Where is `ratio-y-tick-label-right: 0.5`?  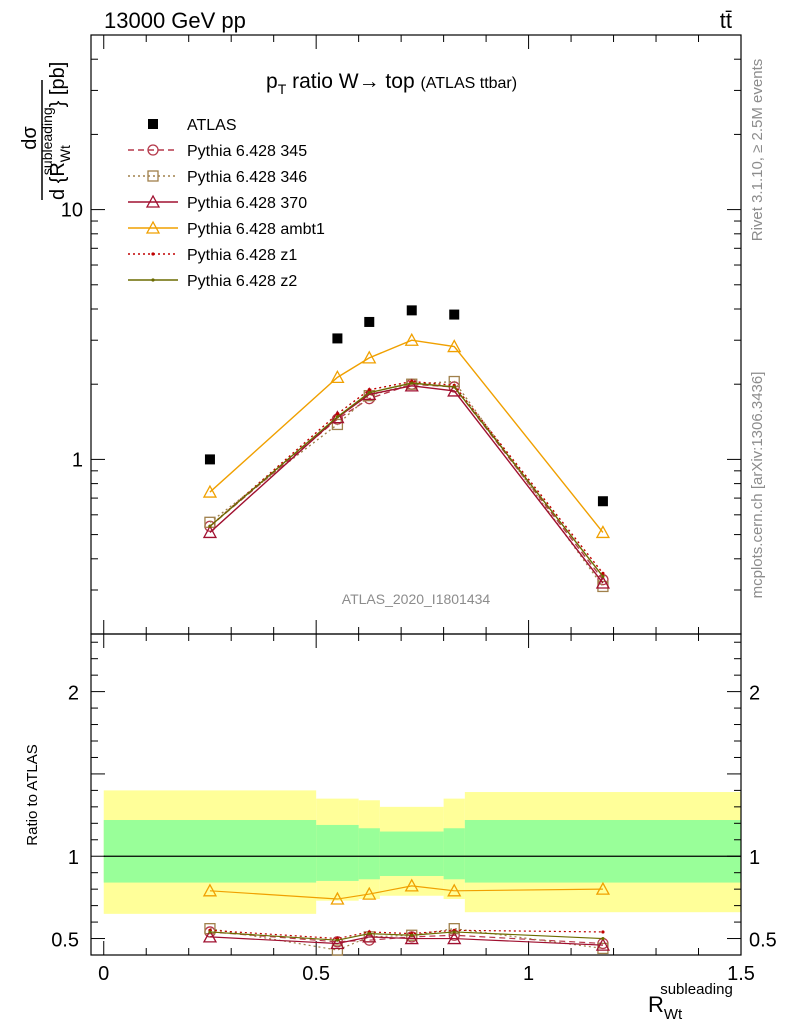 ratio-y-tick-label-right: 0.5 is located at coordinates (763, 941).